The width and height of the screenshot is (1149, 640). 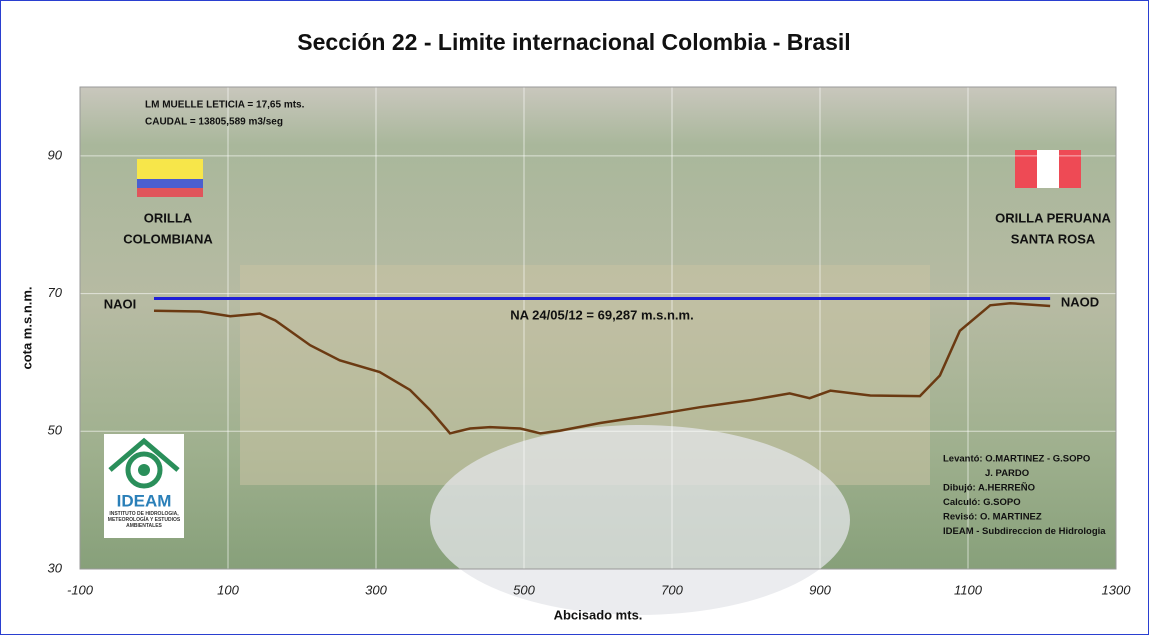 What do you see at coordinates (1117, 589) in the screenshot?
I see `x-tick-label: 1300` at bounding box center [1117, 589].